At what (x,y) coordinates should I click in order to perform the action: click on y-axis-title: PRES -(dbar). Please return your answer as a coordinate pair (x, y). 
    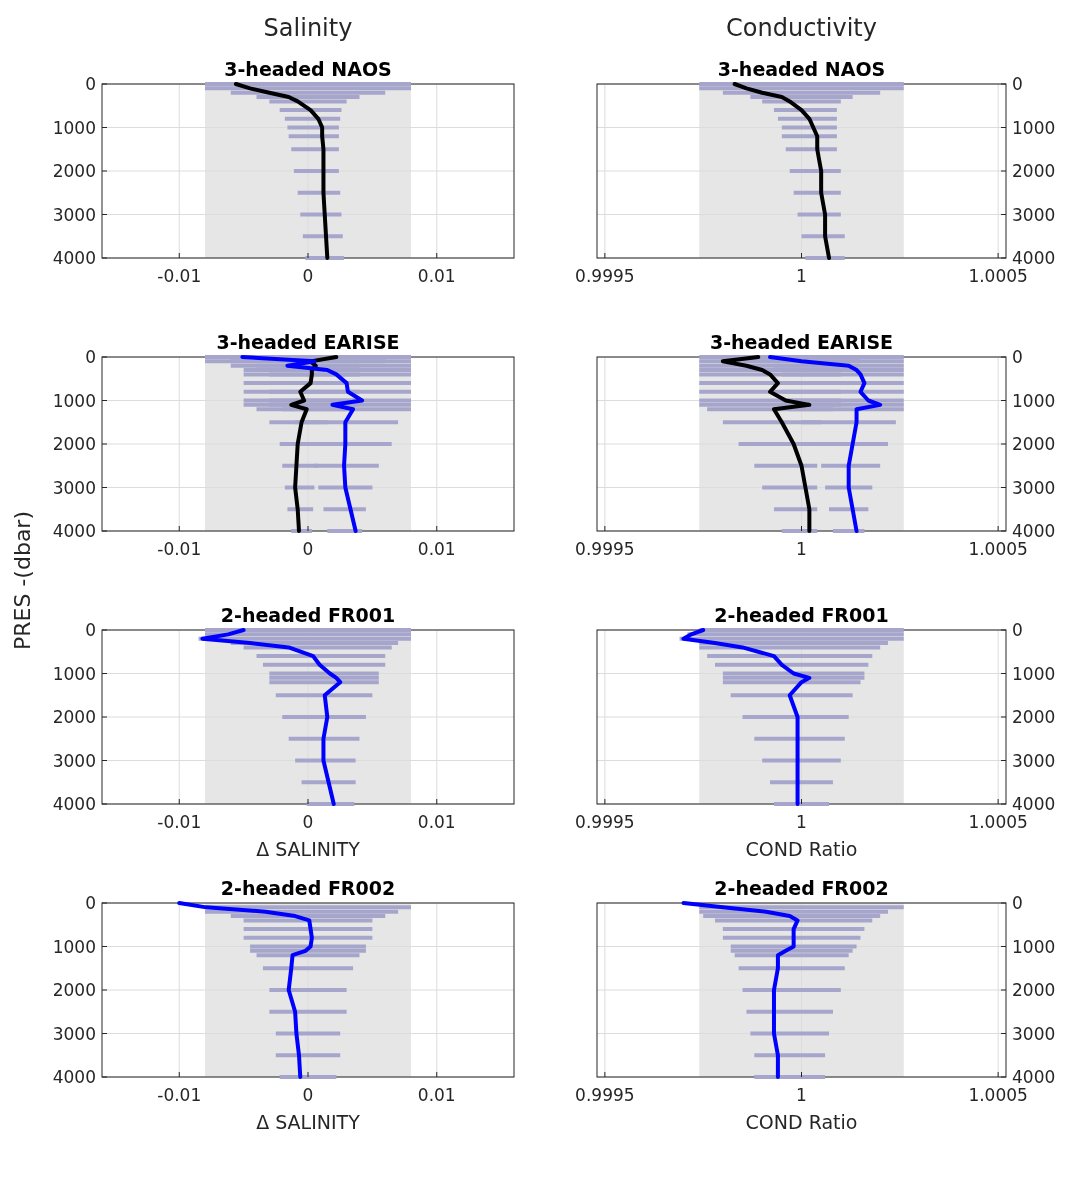
    Looking at the image, I should click on (22, 580).